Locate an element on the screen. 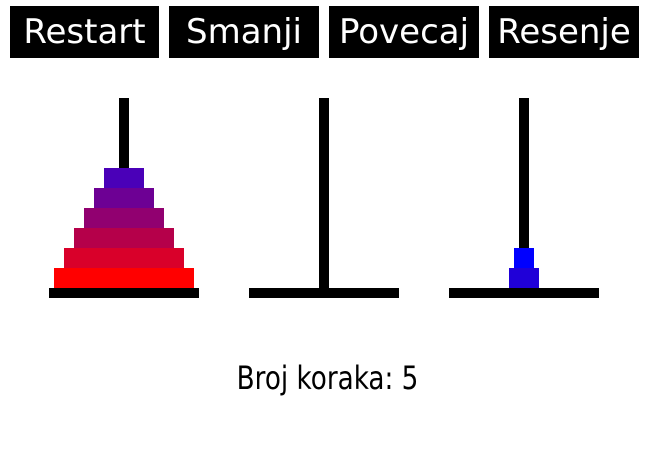  tower-2-base is located at coordinates (324, 293).